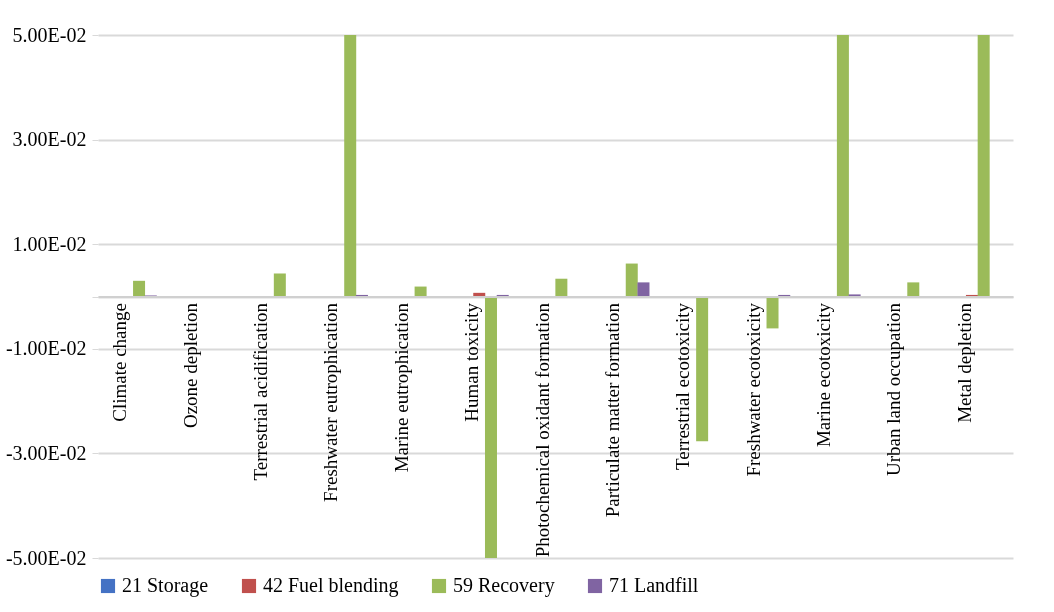 The image size is (1054, 612). I want to click on y-tick-label: -3.00E-02, so click(46, 452).